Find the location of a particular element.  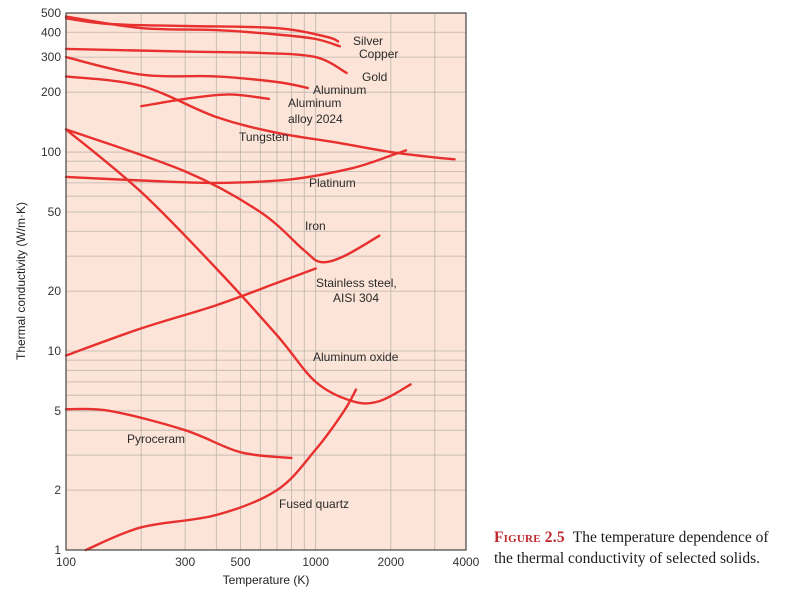

curve-pyroceram is located at coordinates (178, 433).